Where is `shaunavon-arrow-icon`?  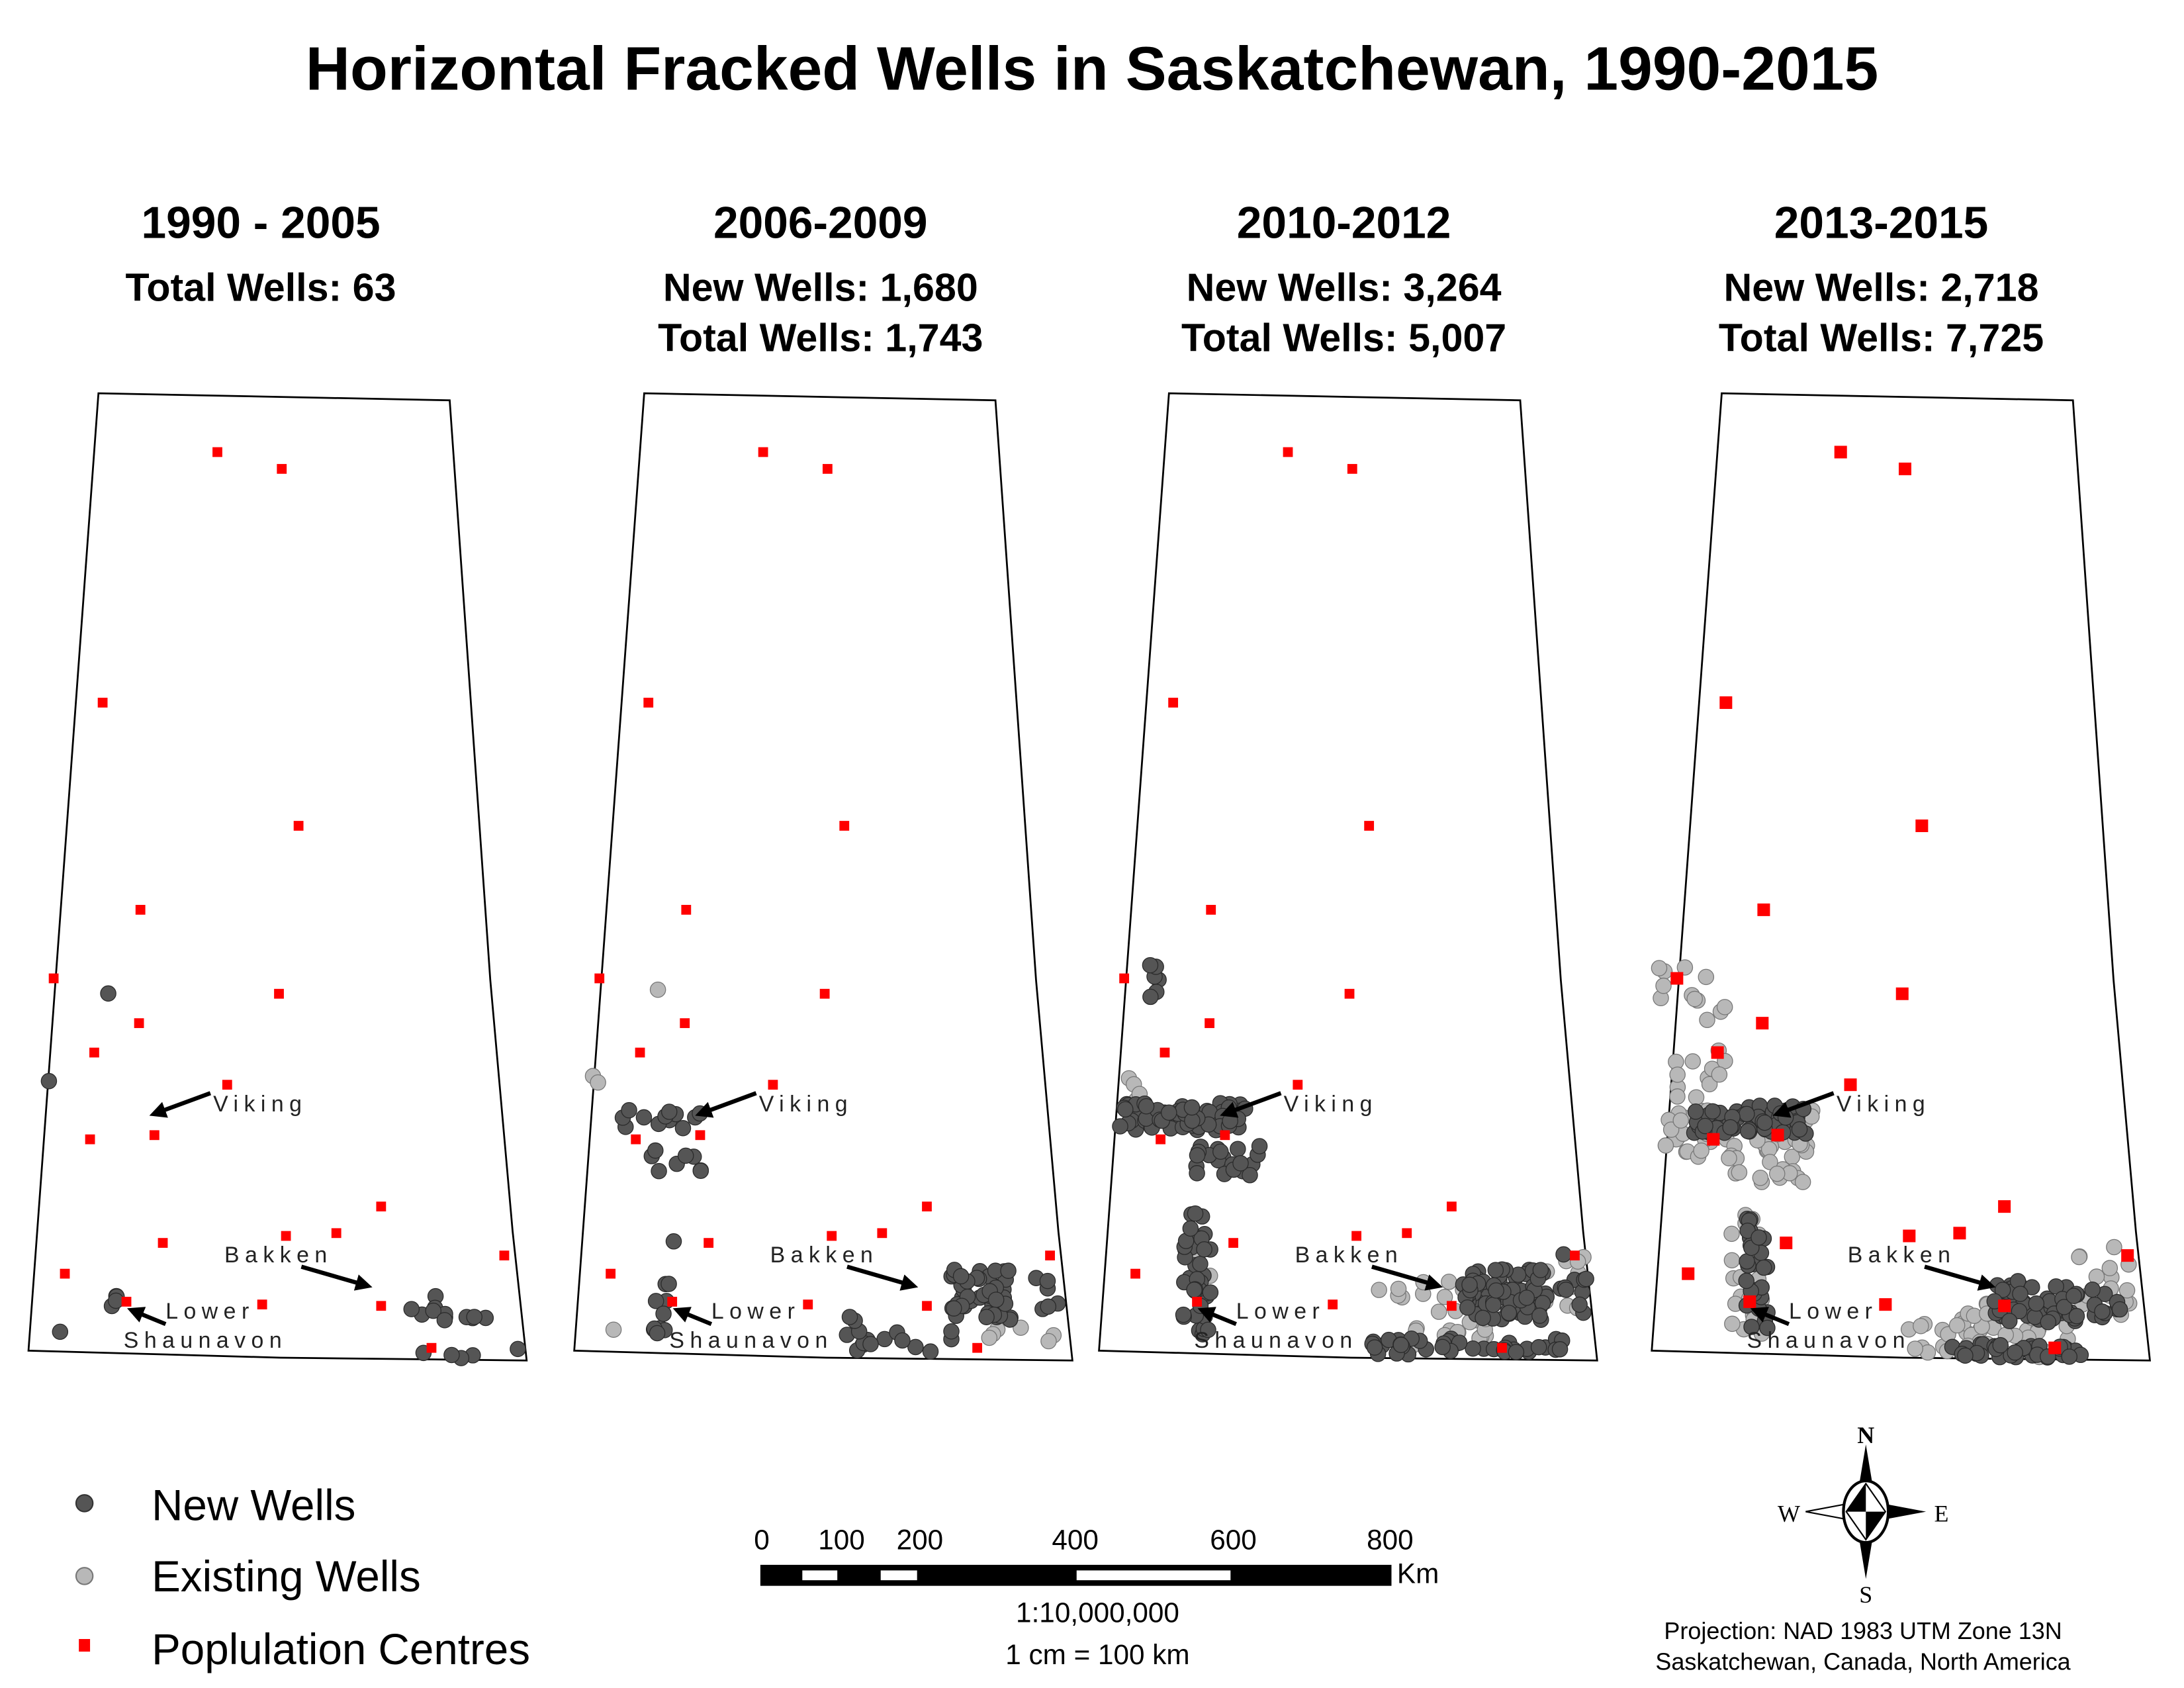 shaunavon-arrow-icon is located at coordinates (1217, 1317).